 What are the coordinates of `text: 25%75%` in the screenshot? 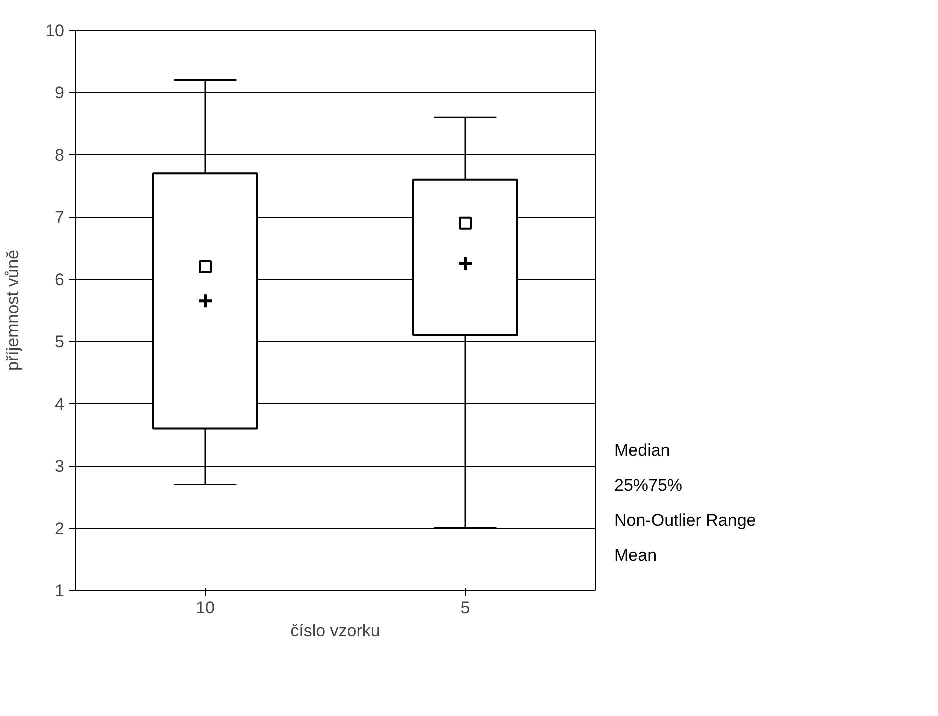 It's located at (648, 485).